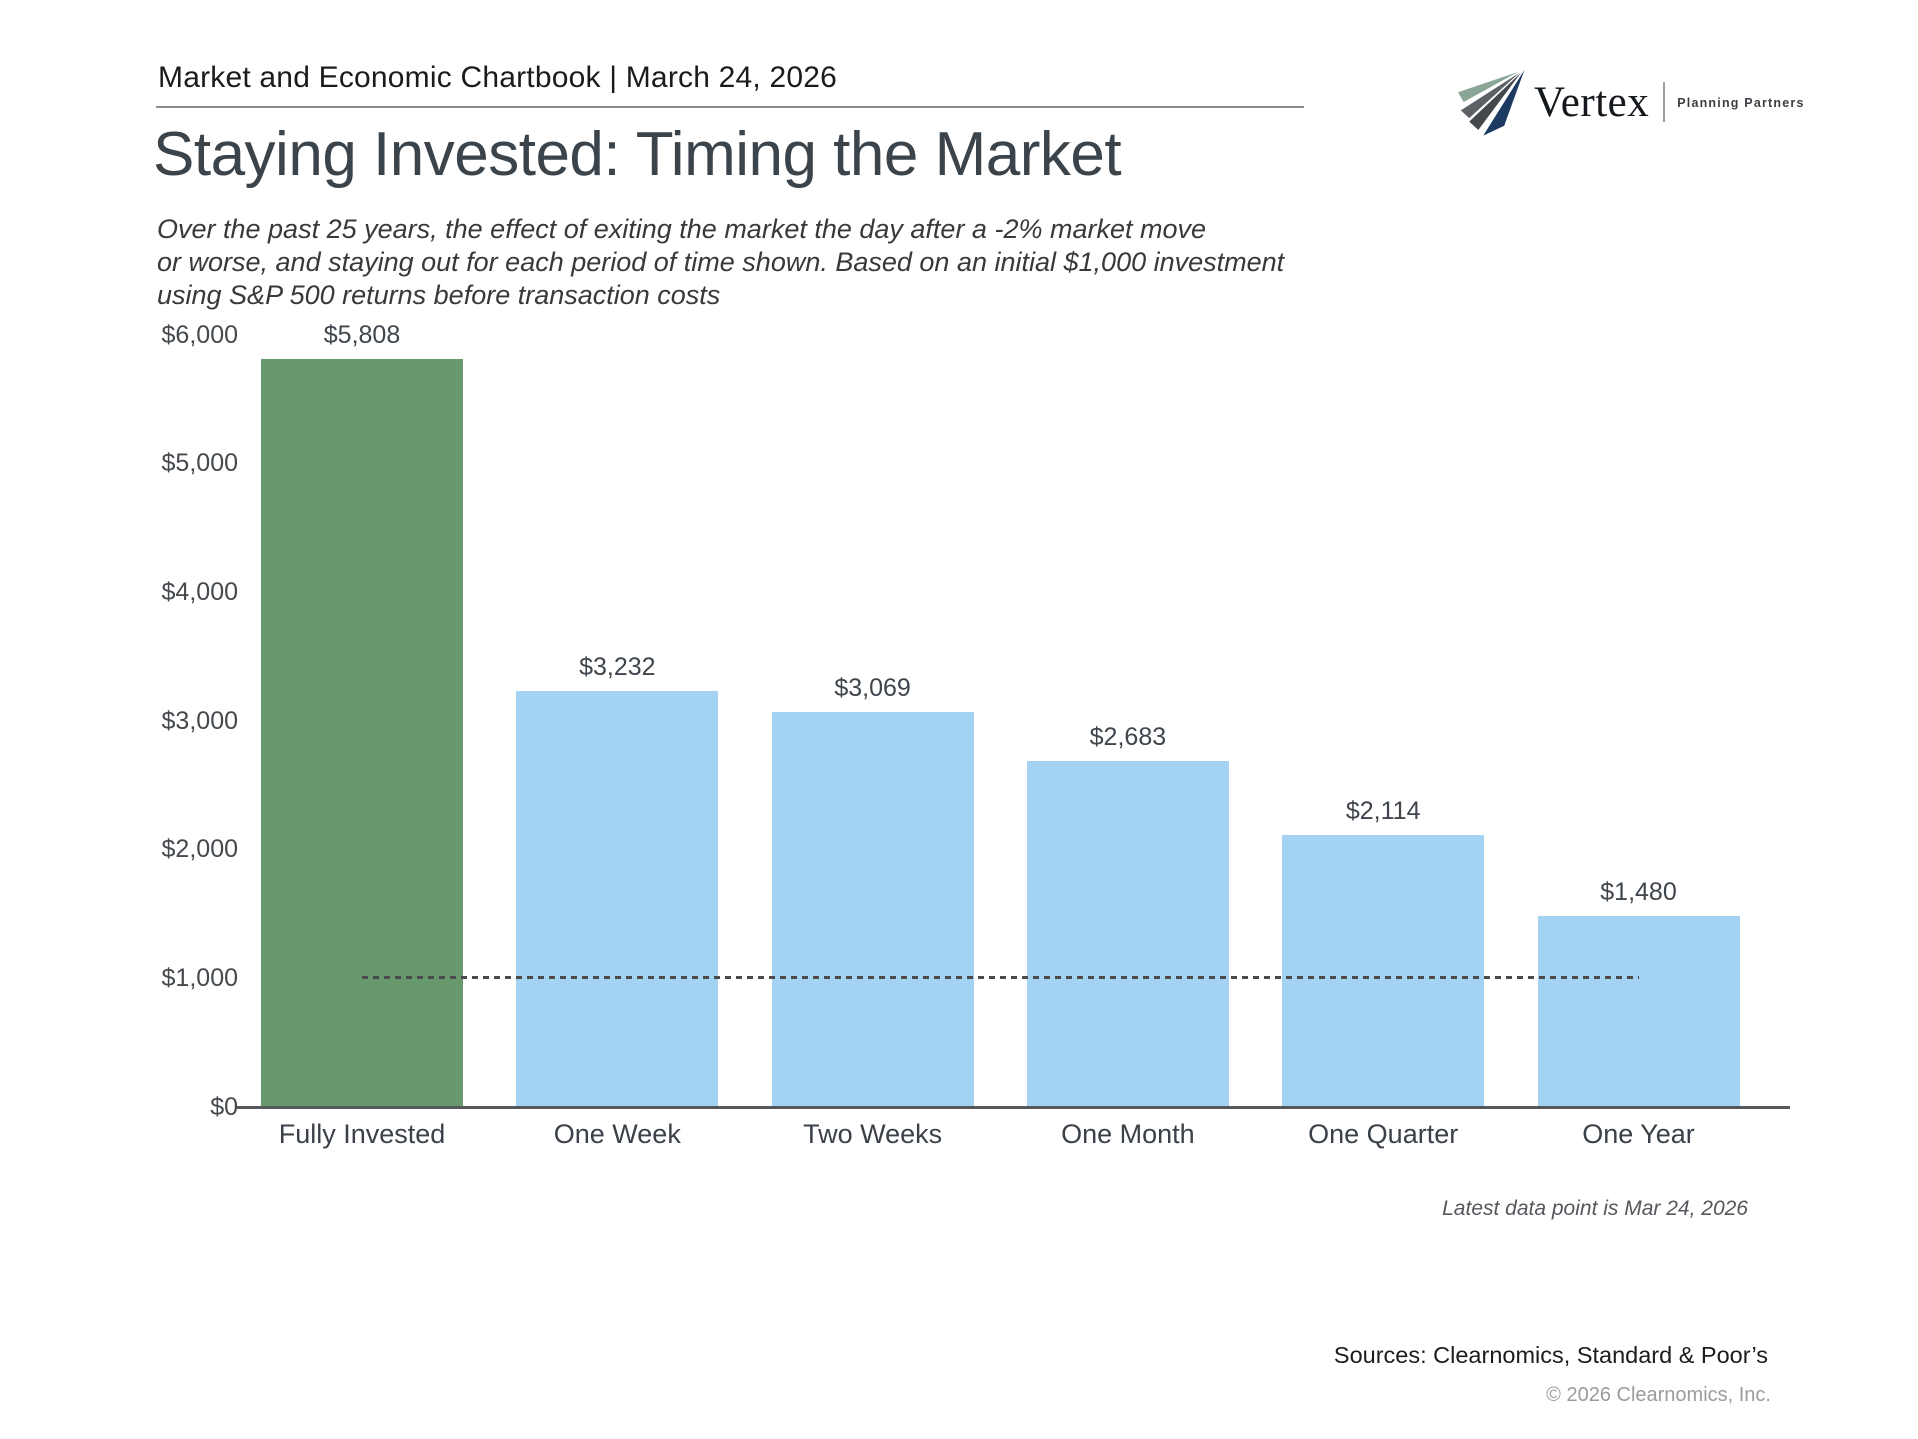 The height and width of the screenshot is (1439, 1918). What do you see at coordinates (1658, 1395) in the screenshot?
I see `copyright-text: © 2026 Clearnomics, Inc.` at bounding box center [1658, 1395].